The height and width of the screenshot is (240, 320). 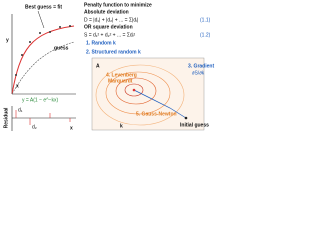 I want to click on title: Penalty function to minimize, so click(x=118, y=5).